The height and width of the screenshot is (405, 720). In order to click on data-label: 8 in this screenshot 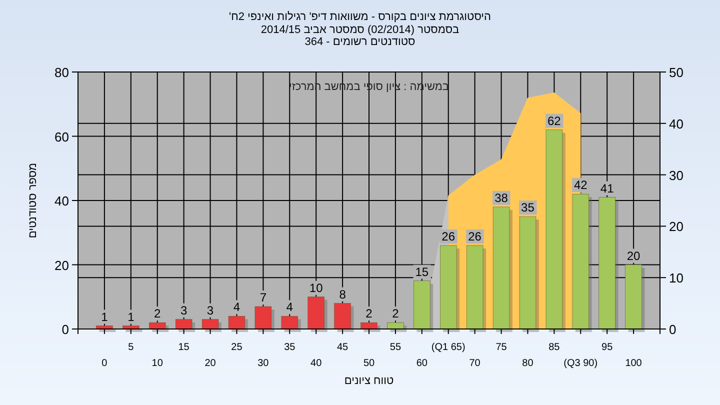, I will do `click(342, 294)`.